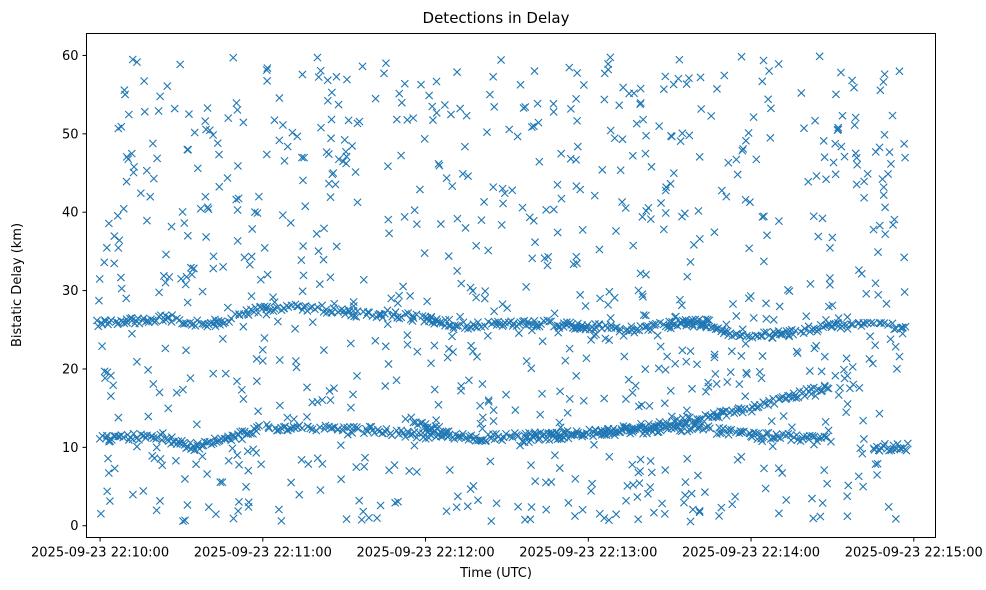  I want to click on x-tick-label: 2025-09-23 22:10:00, so click(100, 553).